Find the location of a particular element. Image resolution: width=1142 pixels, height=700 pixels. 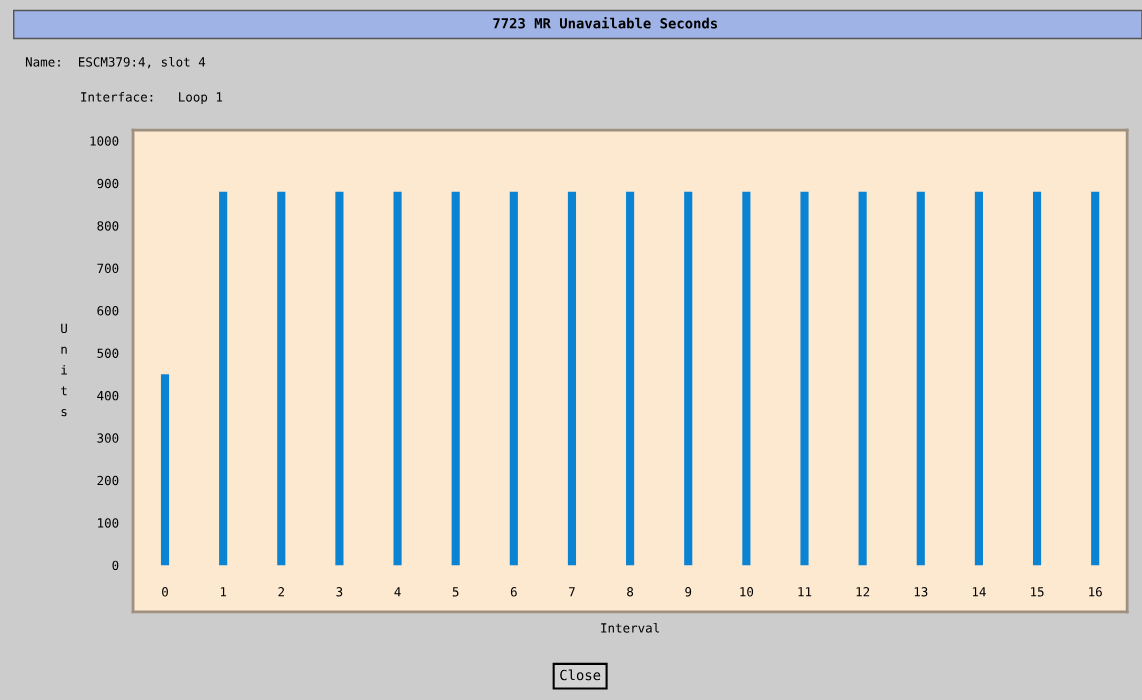

x-tick-label: 5 is located at coordinates (455, 592).